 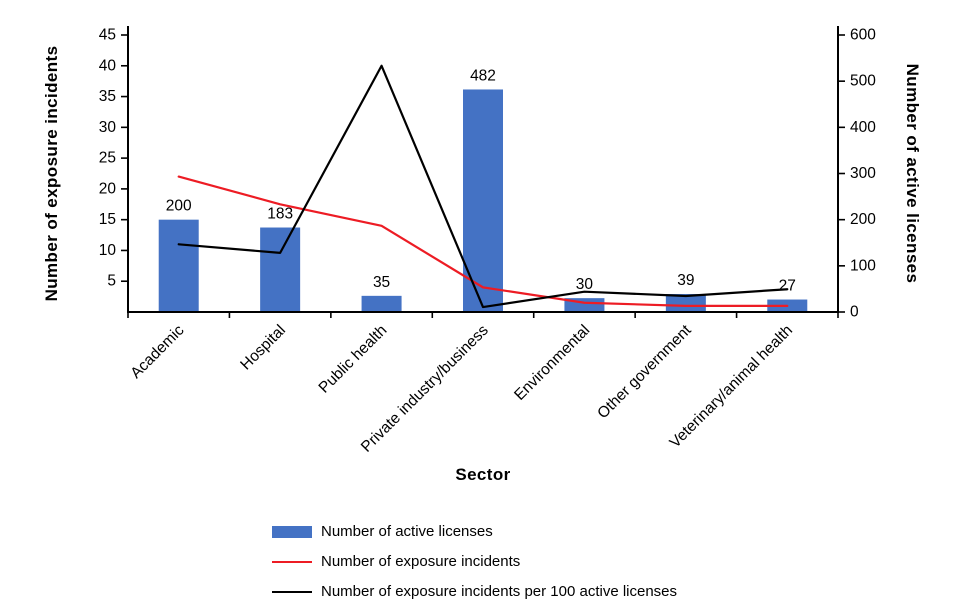 I want to click on left-axis-tick-label: 20, so click(x=108, y=188).